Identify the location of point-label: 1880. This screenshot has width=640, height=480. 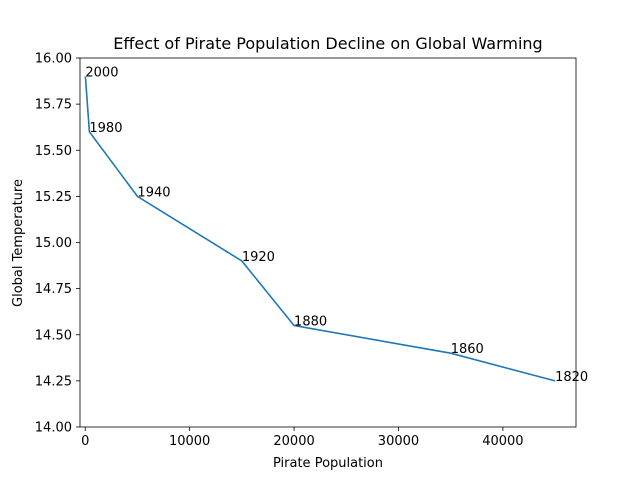
(310, 322).